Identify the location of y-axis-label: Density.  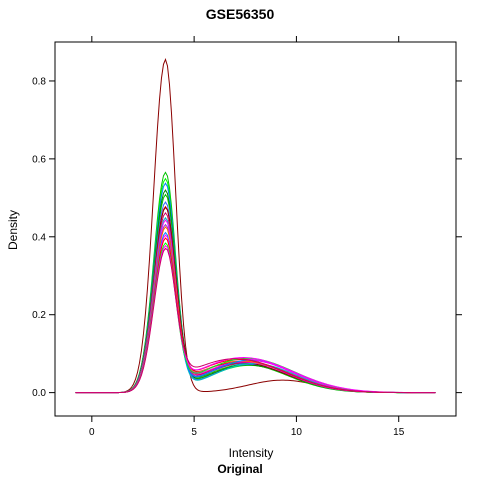
(13, 230).